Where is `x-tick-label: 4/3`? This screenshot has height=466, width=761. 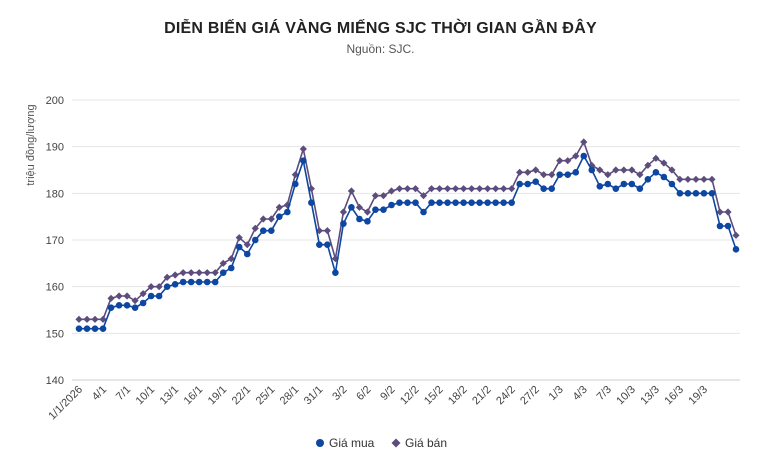 x-tick-label: 4/3 is located at coordinates (580, 393).